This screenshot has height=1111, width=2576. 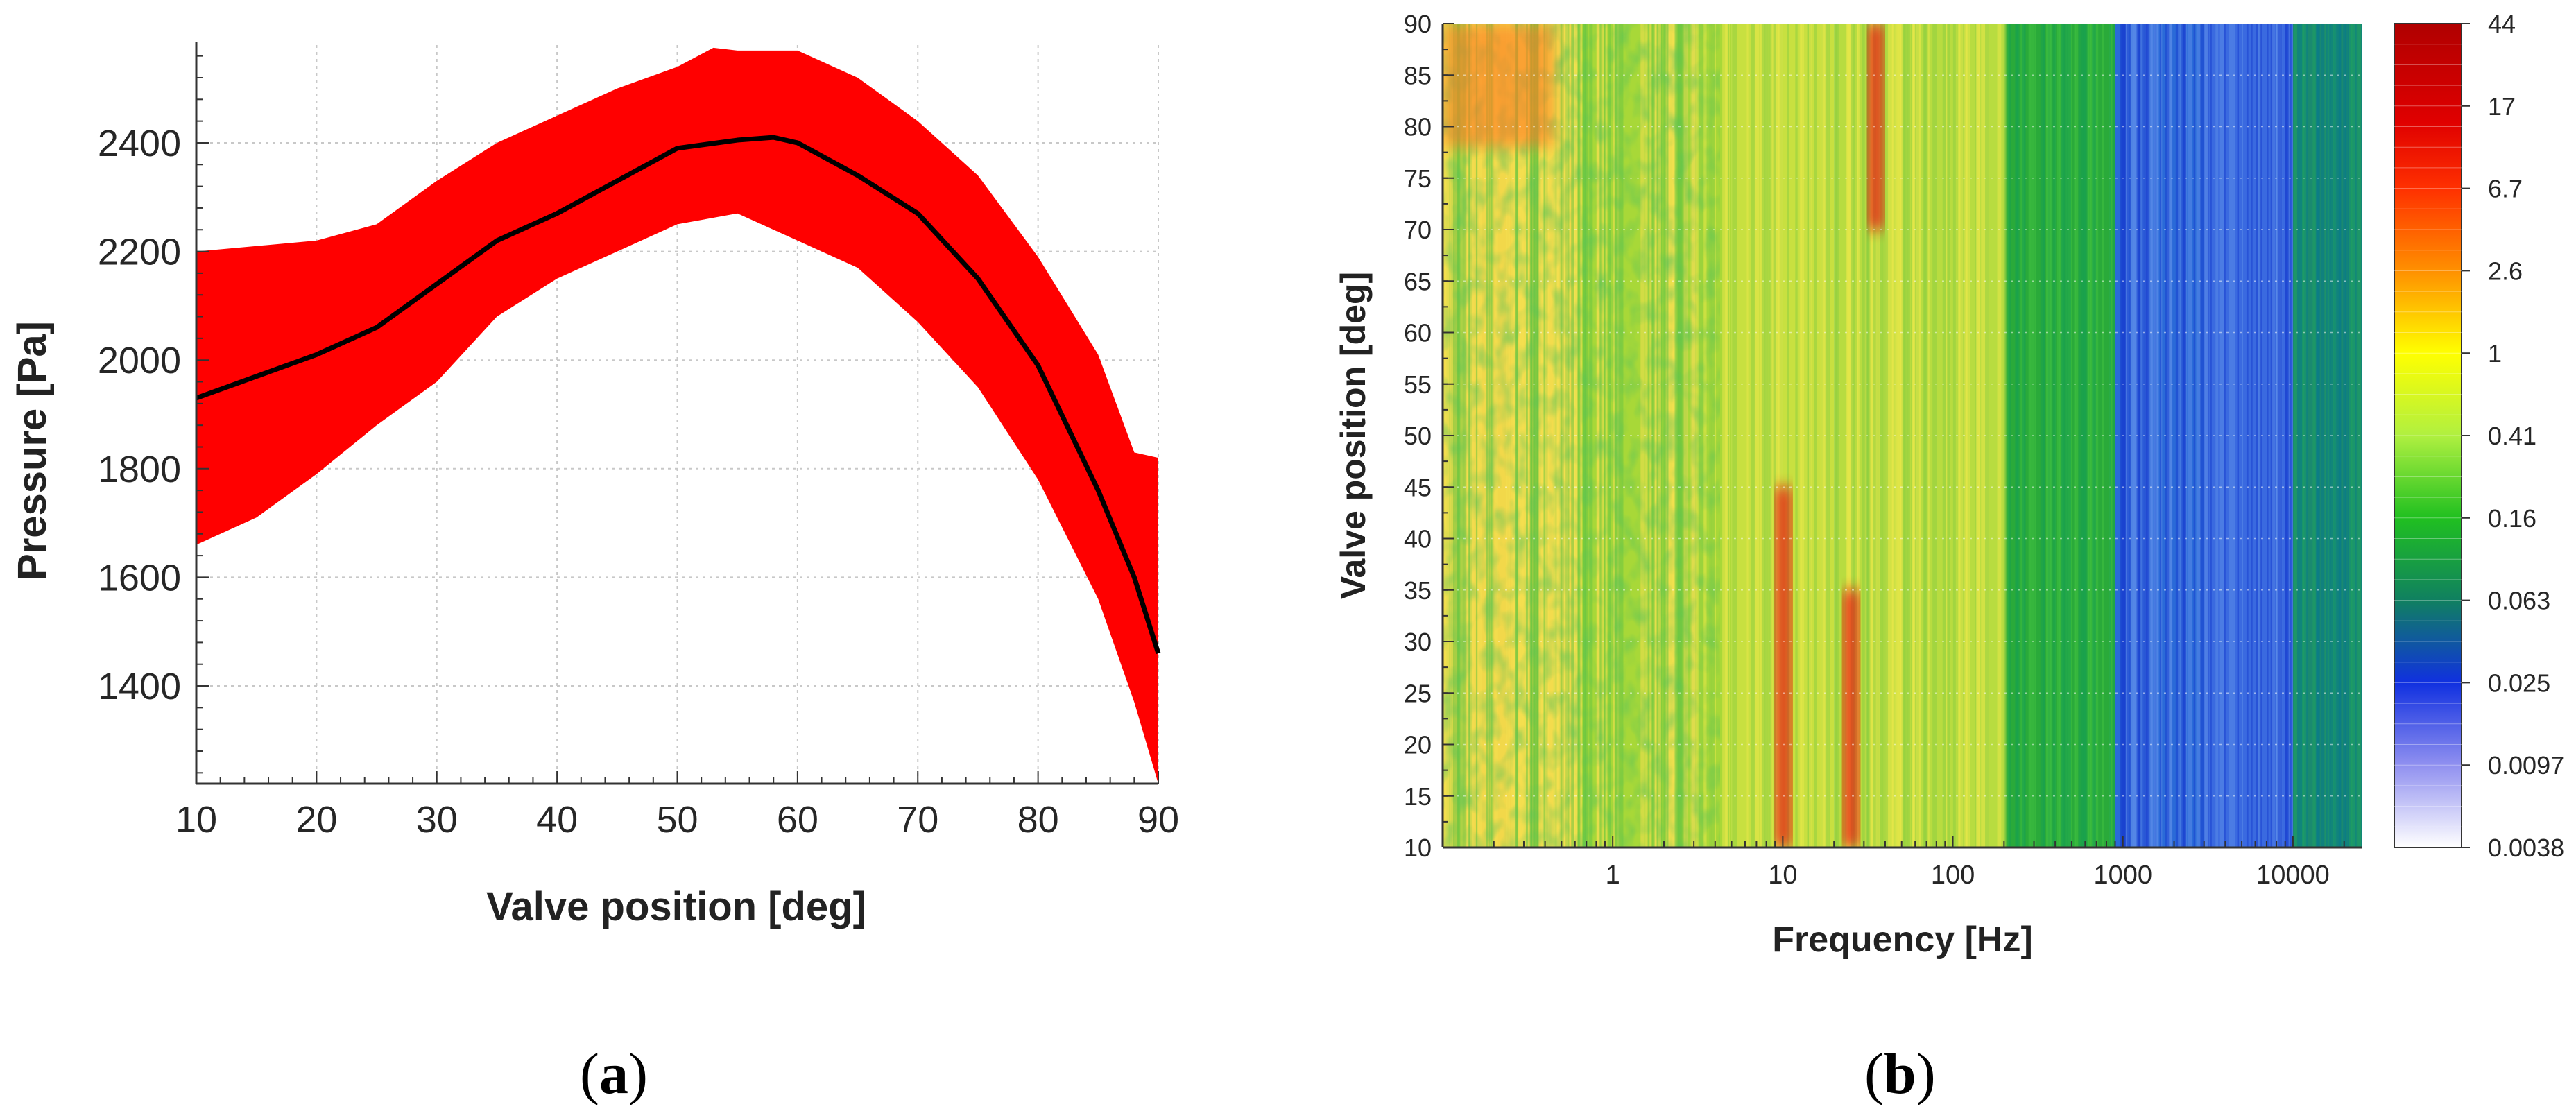 I want to click on colorbar-tick-label: 44, so click(x=2502, y=24).